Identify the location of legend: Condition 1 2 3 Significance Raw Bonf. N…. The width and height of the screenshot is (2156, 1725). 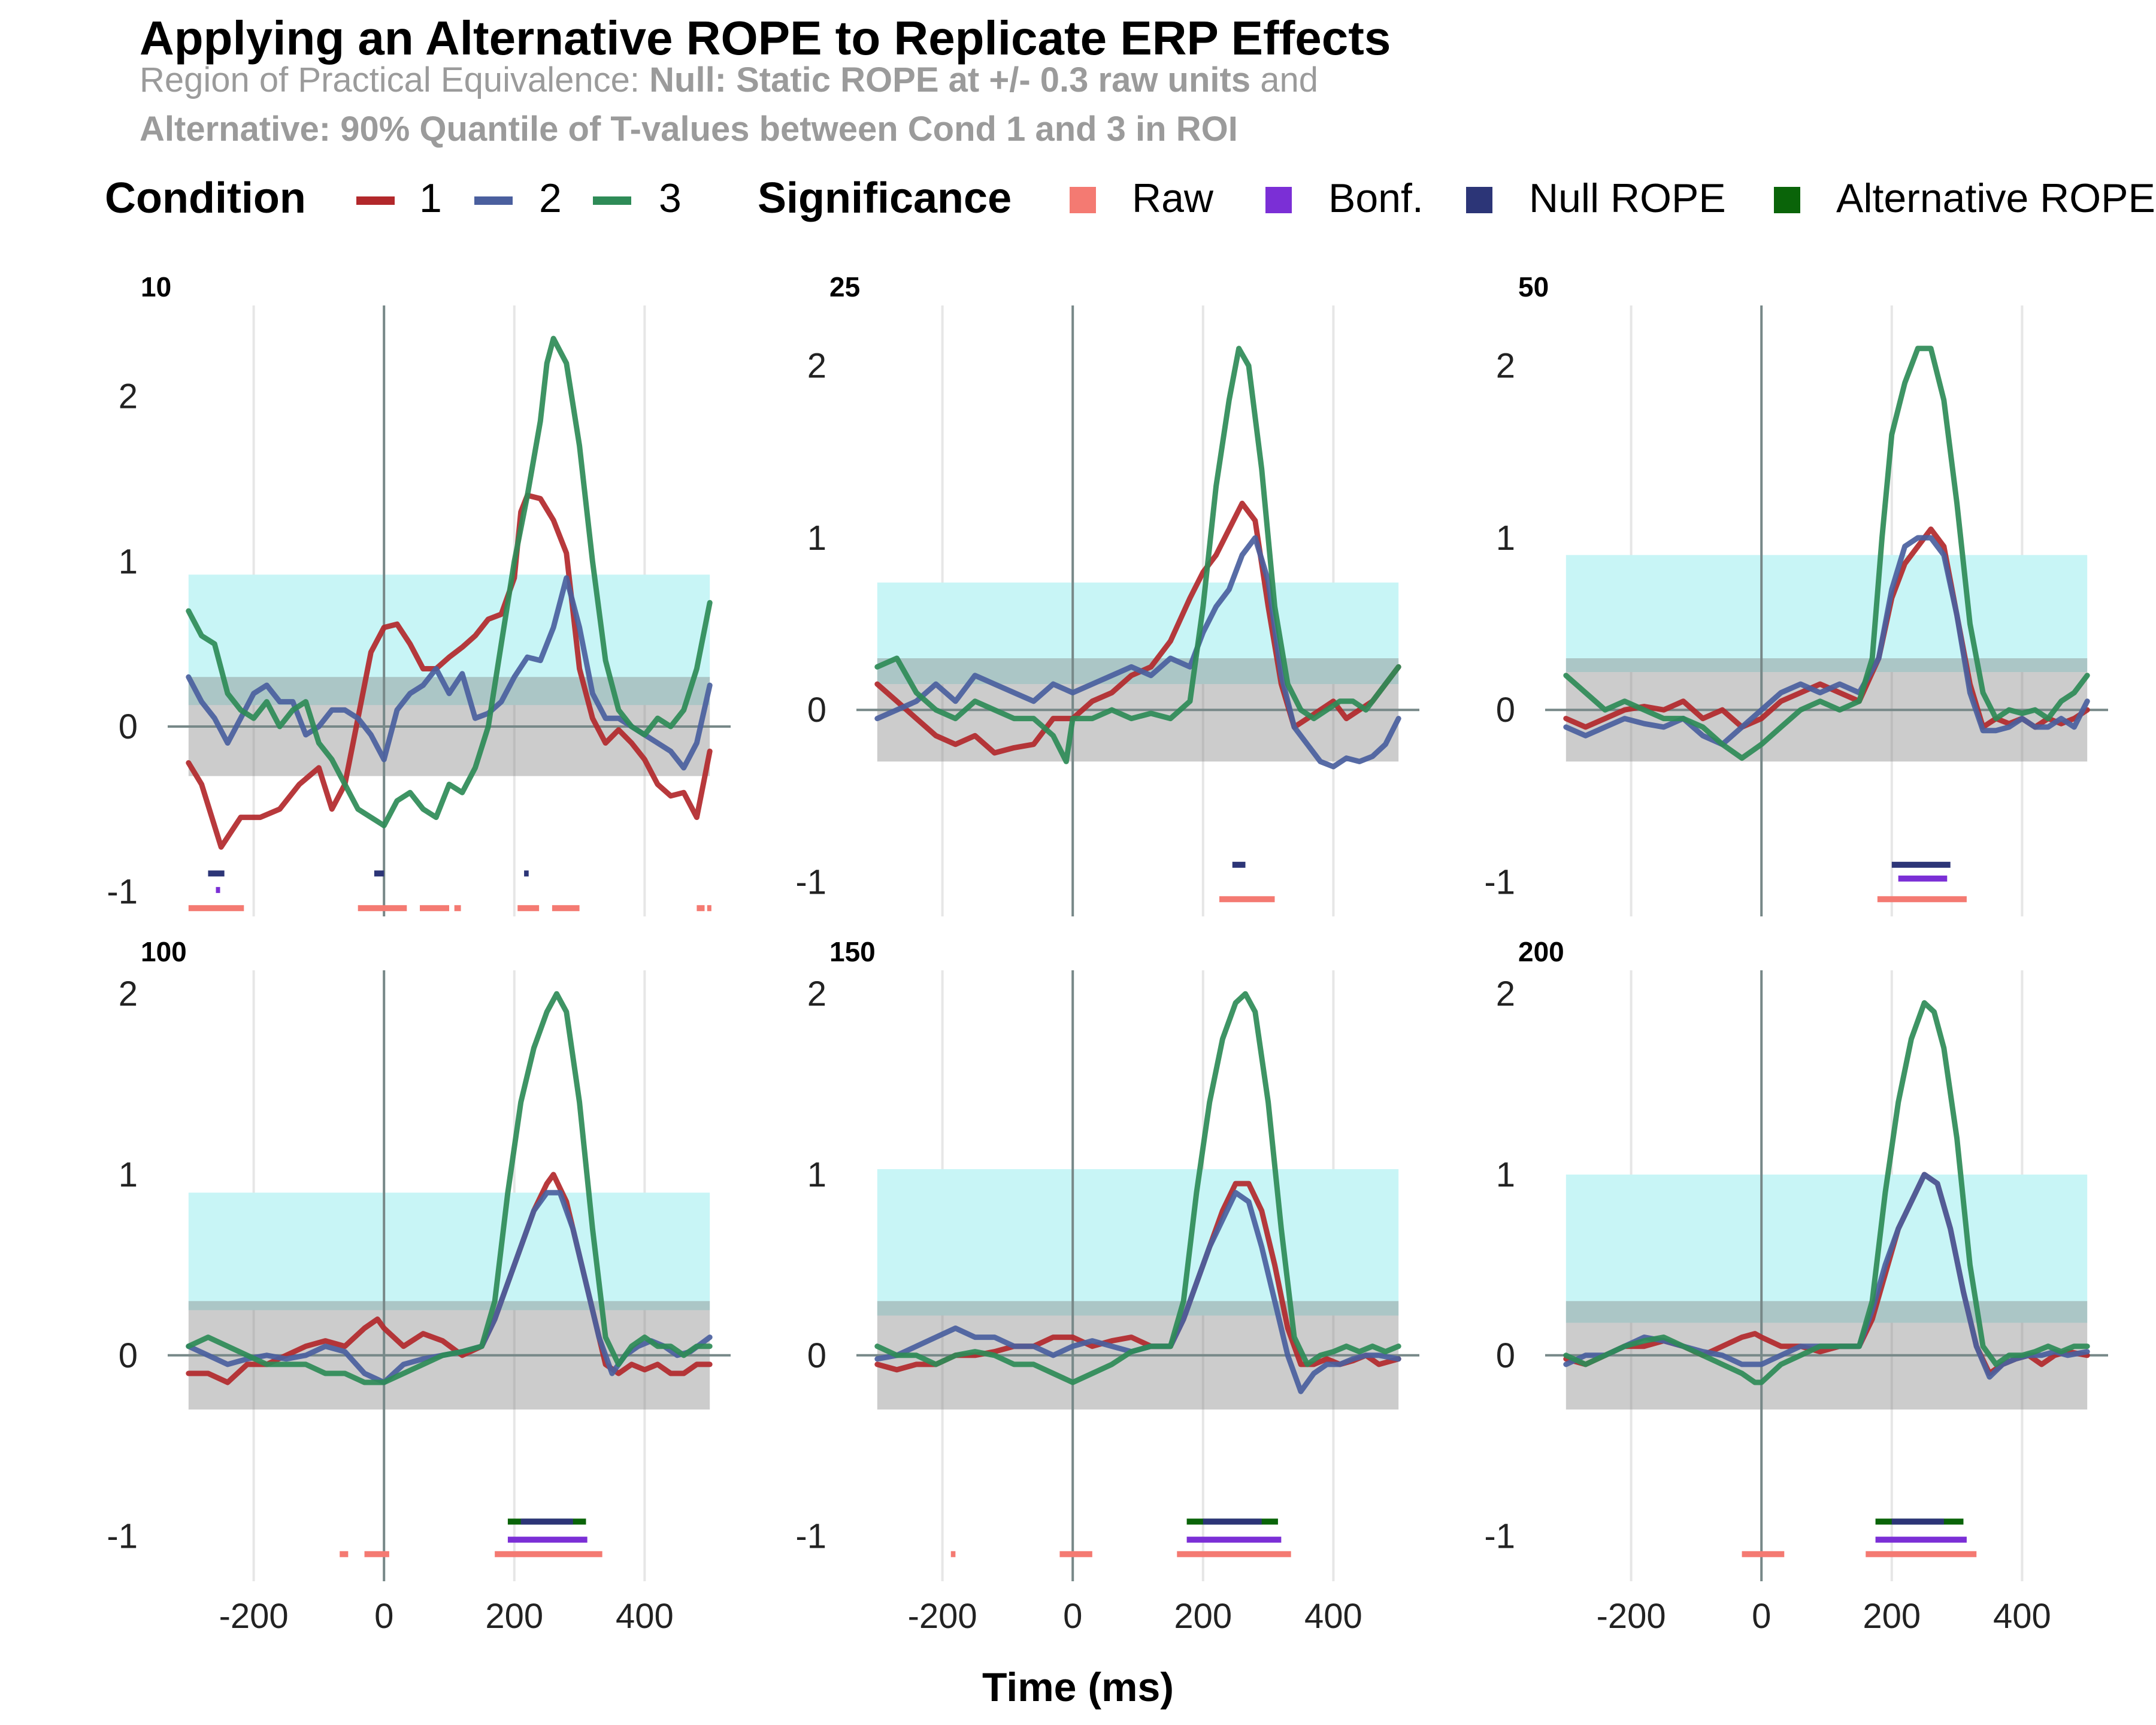
(1078, 198).